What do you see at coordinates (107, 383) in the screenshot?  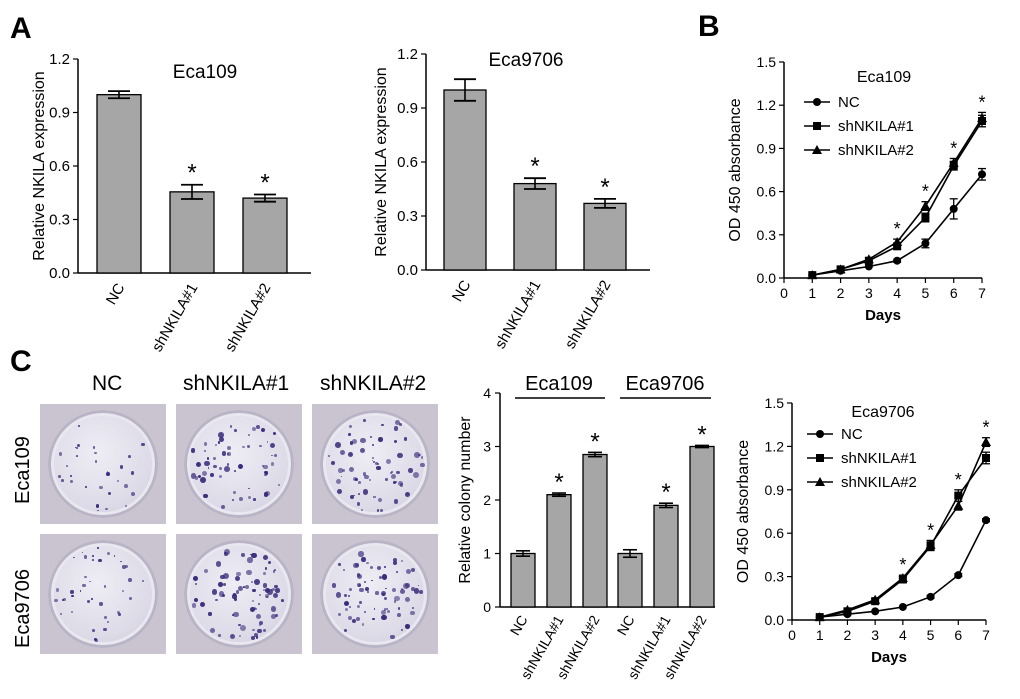 I see `photo-column-label-nc: NC` at bounding box center [107, 383].